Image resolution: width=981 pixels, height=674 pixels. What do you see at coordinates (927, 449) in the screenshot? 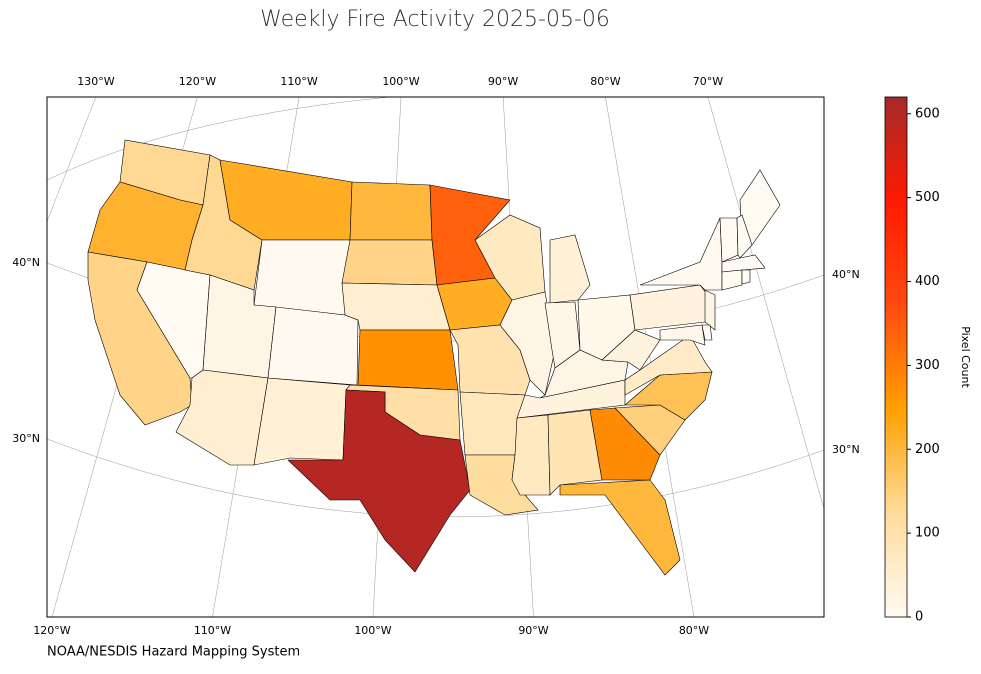
I see `colorbar-tick-label: 200` at bounding box center [927, 449].